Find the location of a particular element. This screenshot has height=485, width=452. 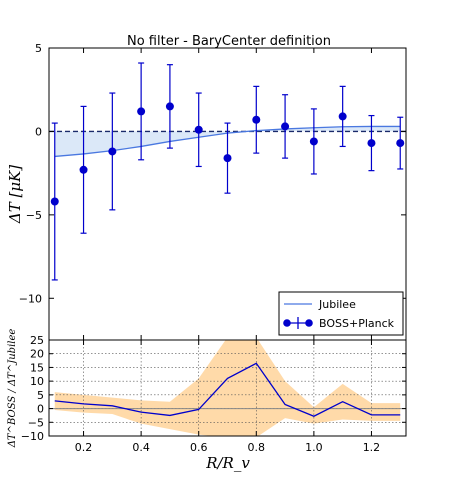

bottom-xtick-label-1.2: 1.2 is located at coordinates (372, 447).